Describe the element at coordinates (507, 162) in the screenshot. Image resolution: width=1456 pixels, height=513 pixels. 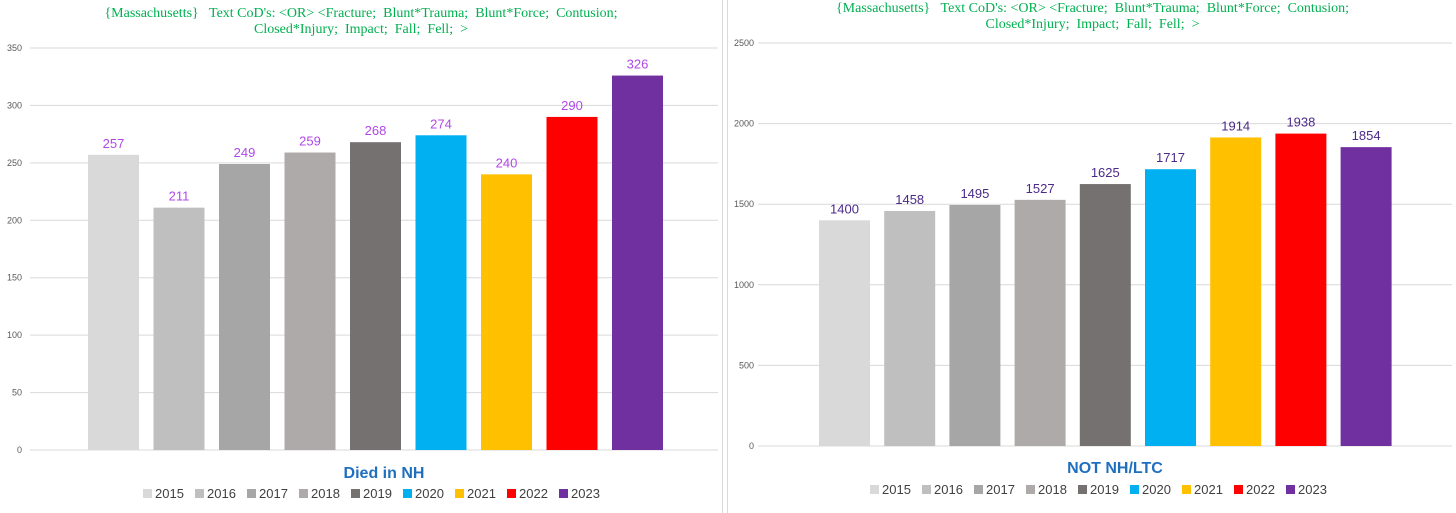
I see `data-label-2021: 240` at that location.